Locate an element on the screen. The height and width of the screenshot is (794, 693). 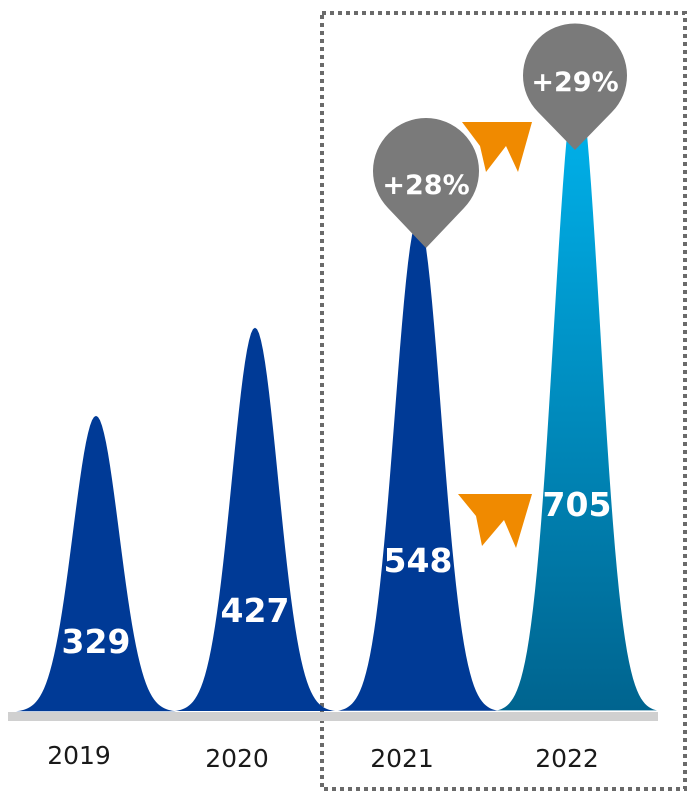
baseline is located at coordinates (333, 716).